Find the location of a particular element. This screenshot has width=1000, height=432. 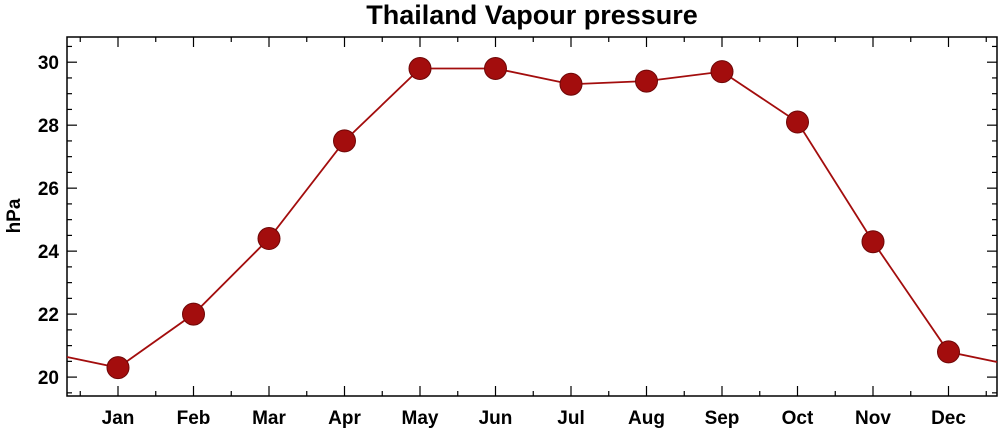

x-tick-label: Nov is located at coordinates (873, 418).